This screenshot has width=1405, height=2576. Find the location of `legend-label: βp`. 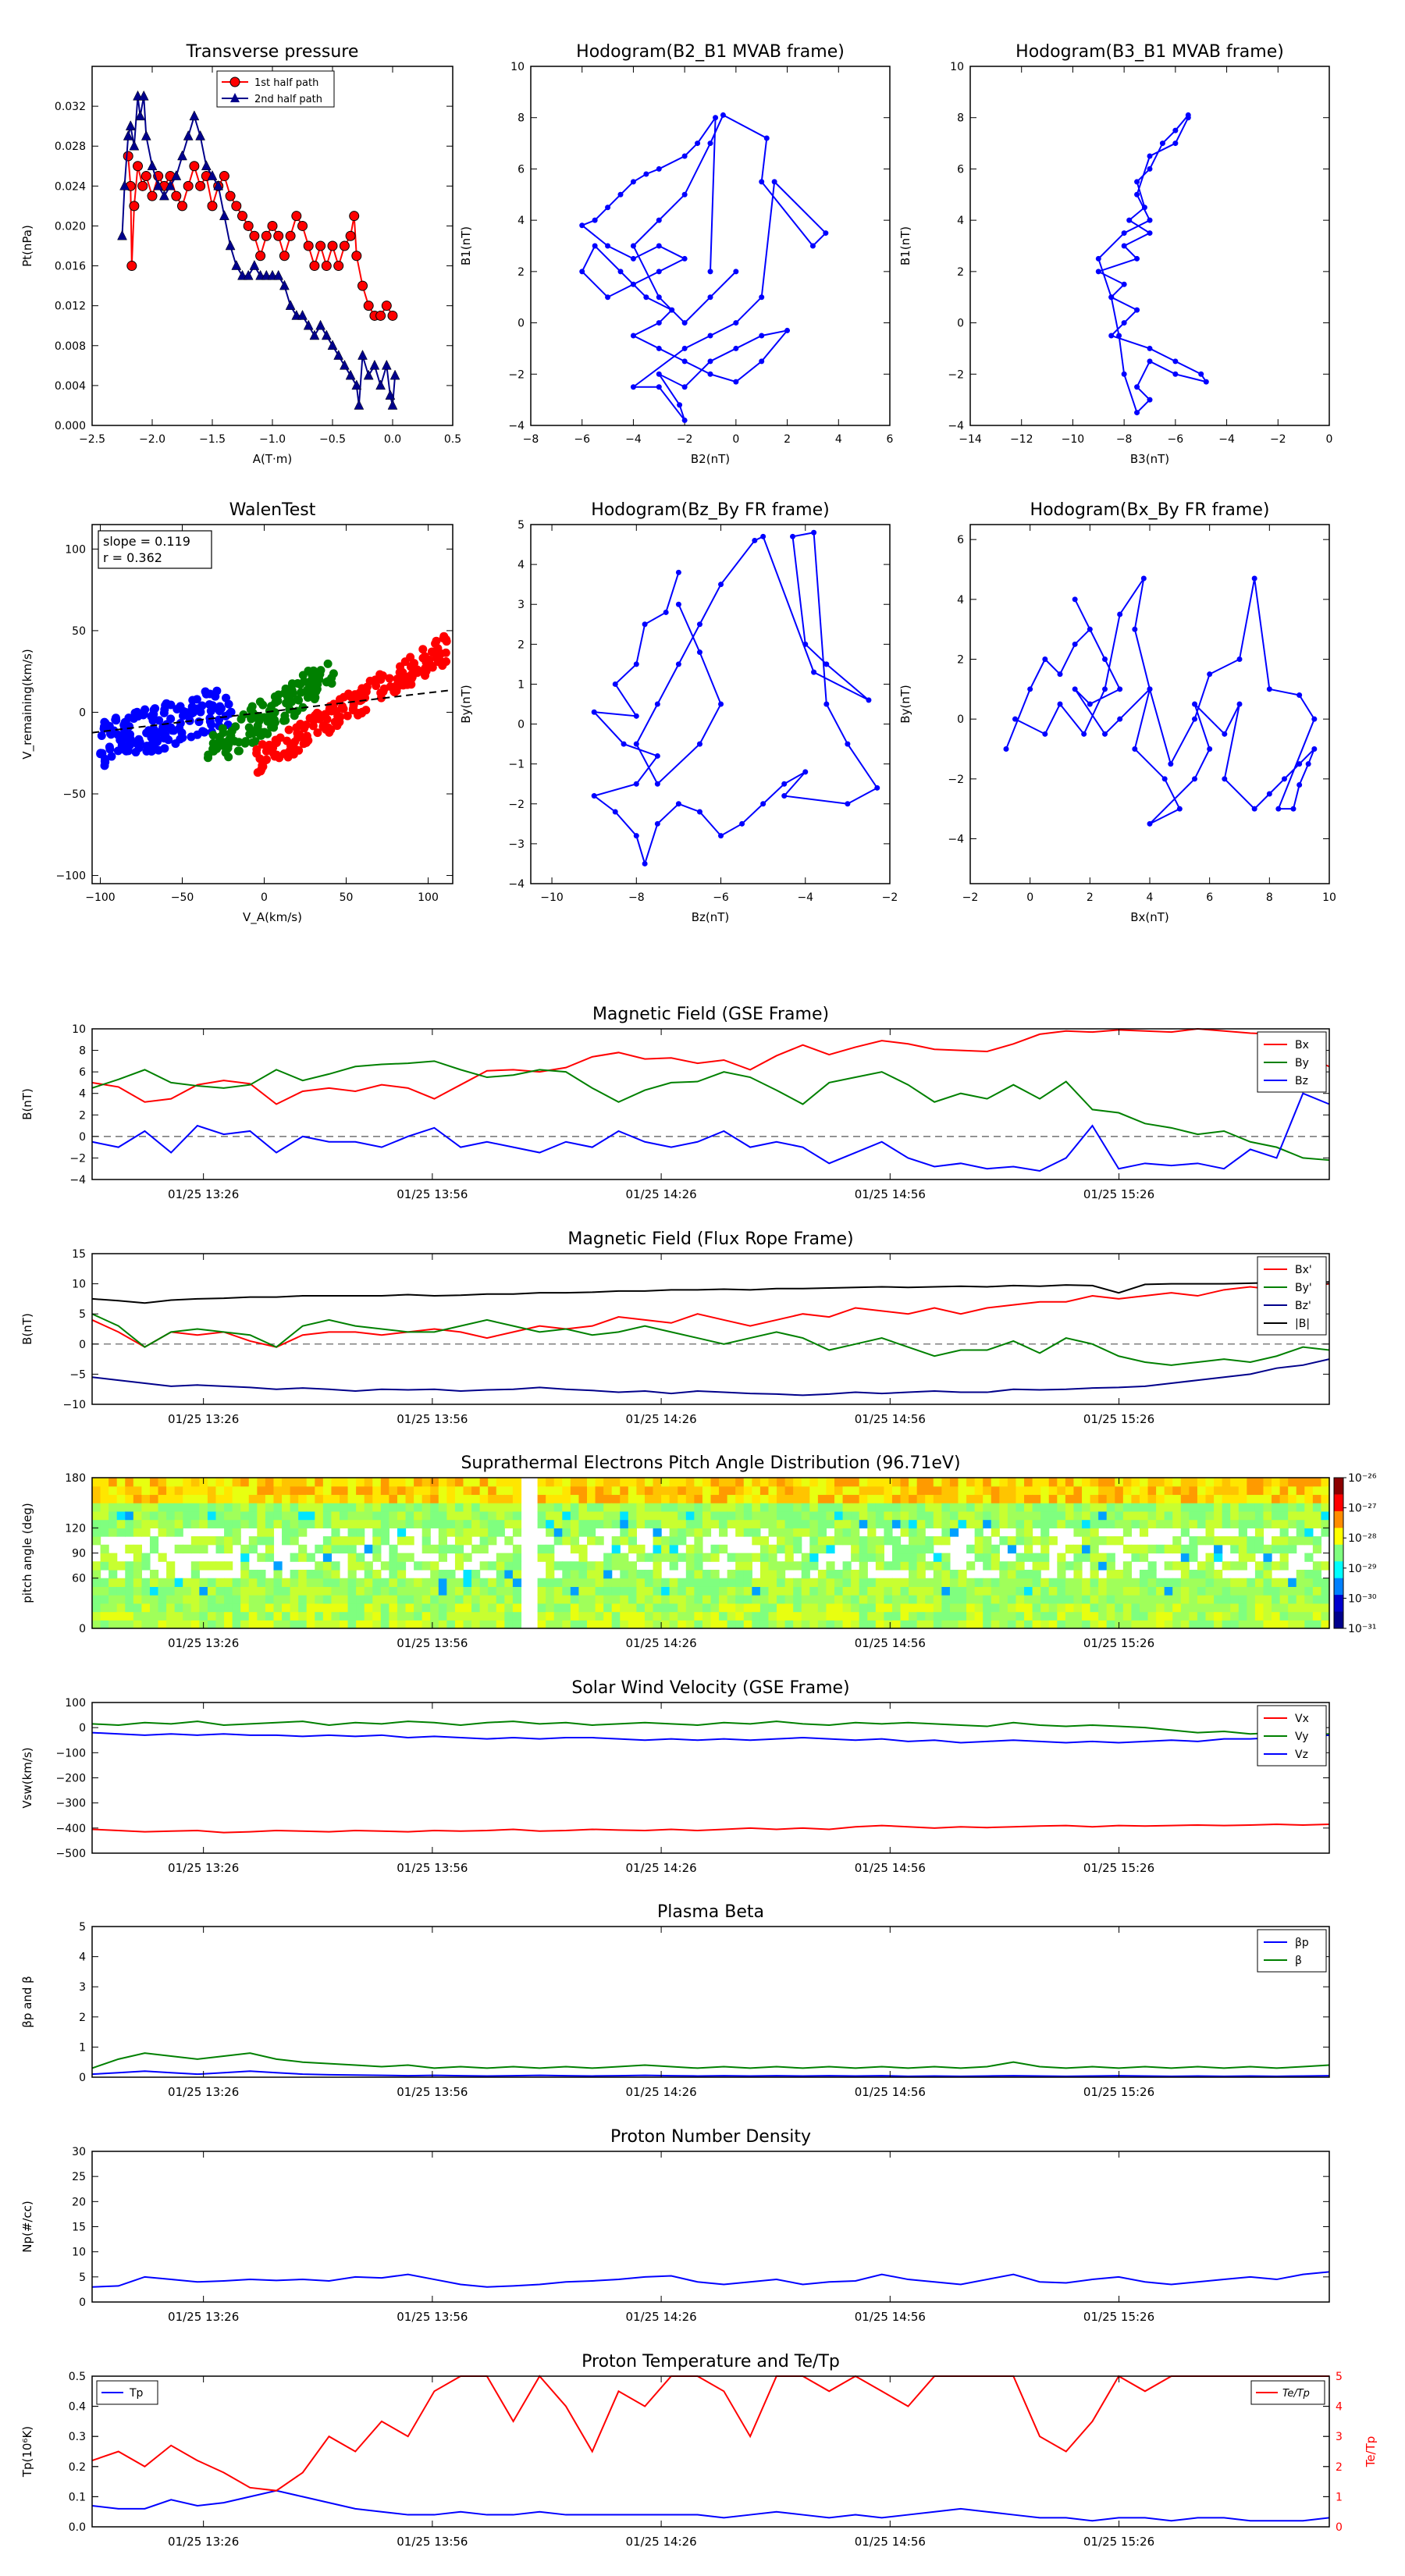

legend-label: βp is located at coordinates (1302, 1943).